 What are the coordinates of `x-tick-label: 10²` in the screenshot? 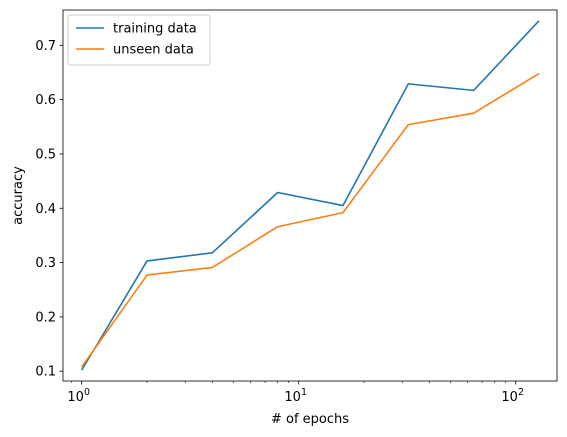 It's located at (512, 396).